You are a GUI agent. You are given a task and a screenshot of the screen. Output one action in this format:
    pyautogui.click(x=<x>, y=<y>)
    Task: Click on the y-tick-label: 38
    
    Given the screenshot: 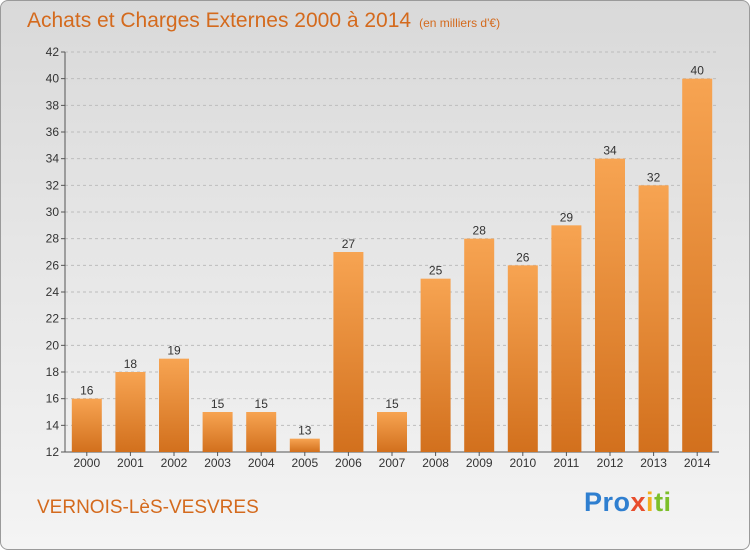 What is the action you would take?
    pyautogui.click(x=53, y=105)
    